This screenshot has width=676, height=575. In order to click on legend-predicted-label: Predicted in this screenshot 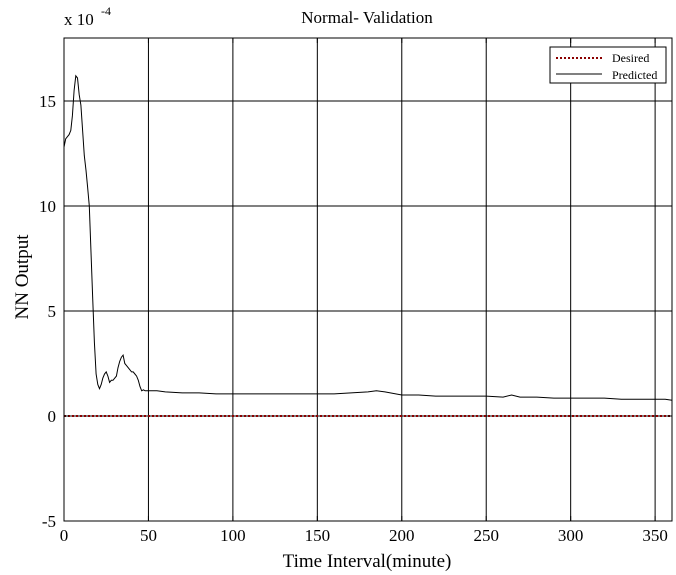, I will do `click(634, 75)`.